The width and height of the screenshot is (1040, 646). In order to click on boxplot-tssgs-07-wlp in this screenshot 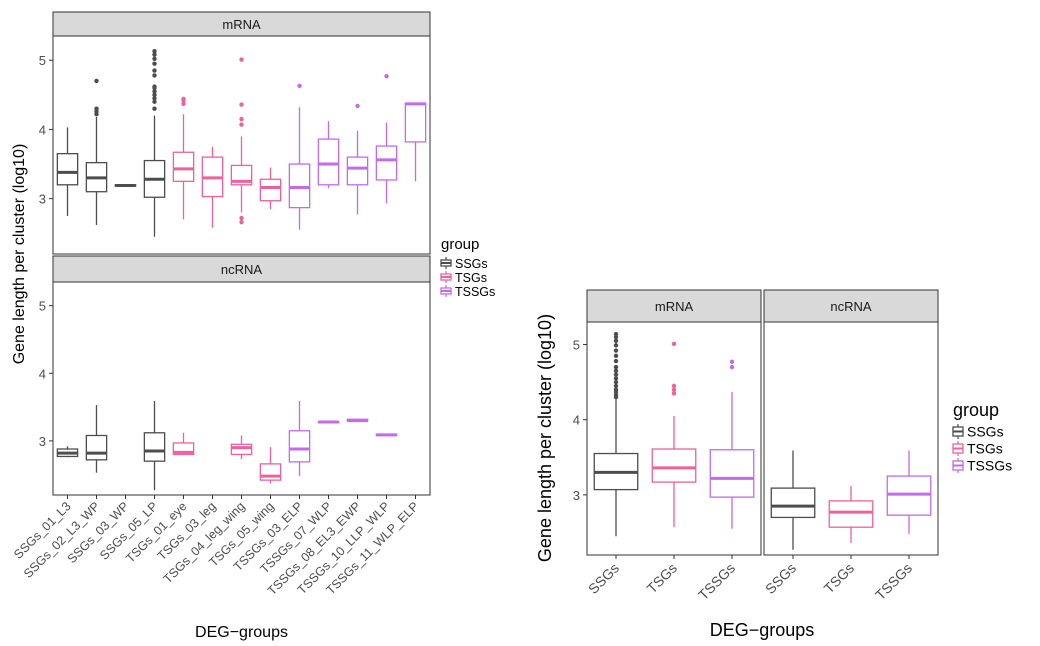, I will do `click(328, 155)`.